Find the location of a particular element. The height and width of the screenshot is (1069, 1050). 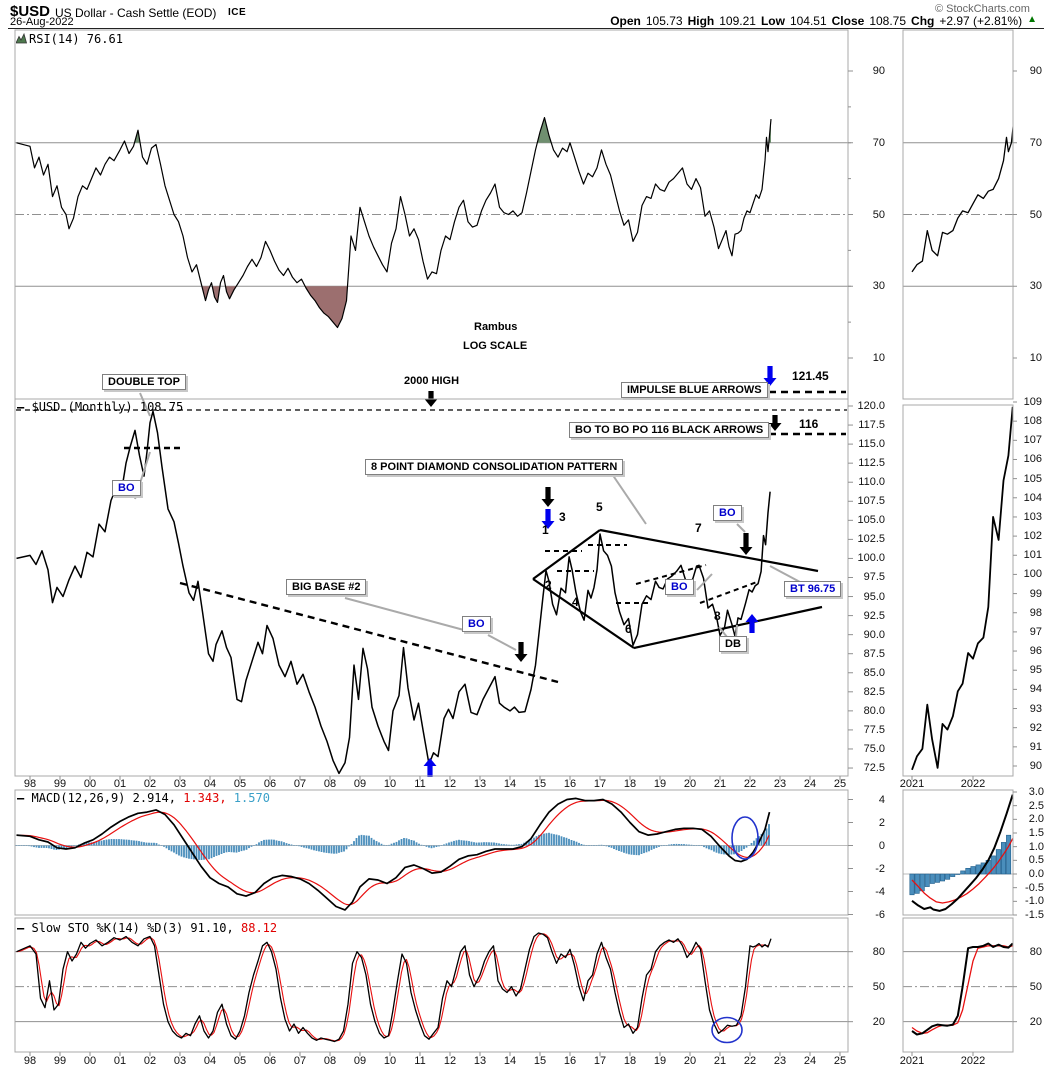

axis-tick-label: 95 is located at coordinates (1035, 670).